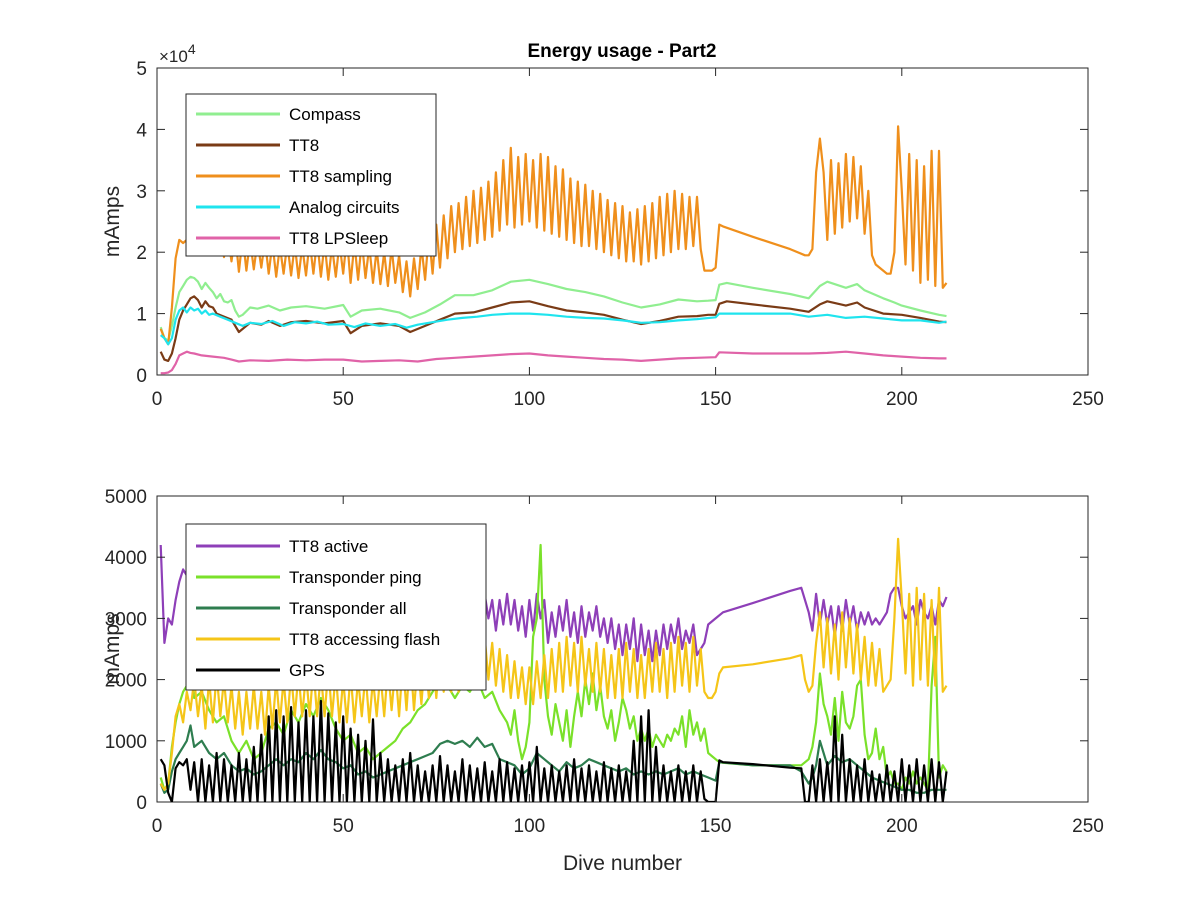  I want to click on y-tick-label: 4000, so click(126, 558).